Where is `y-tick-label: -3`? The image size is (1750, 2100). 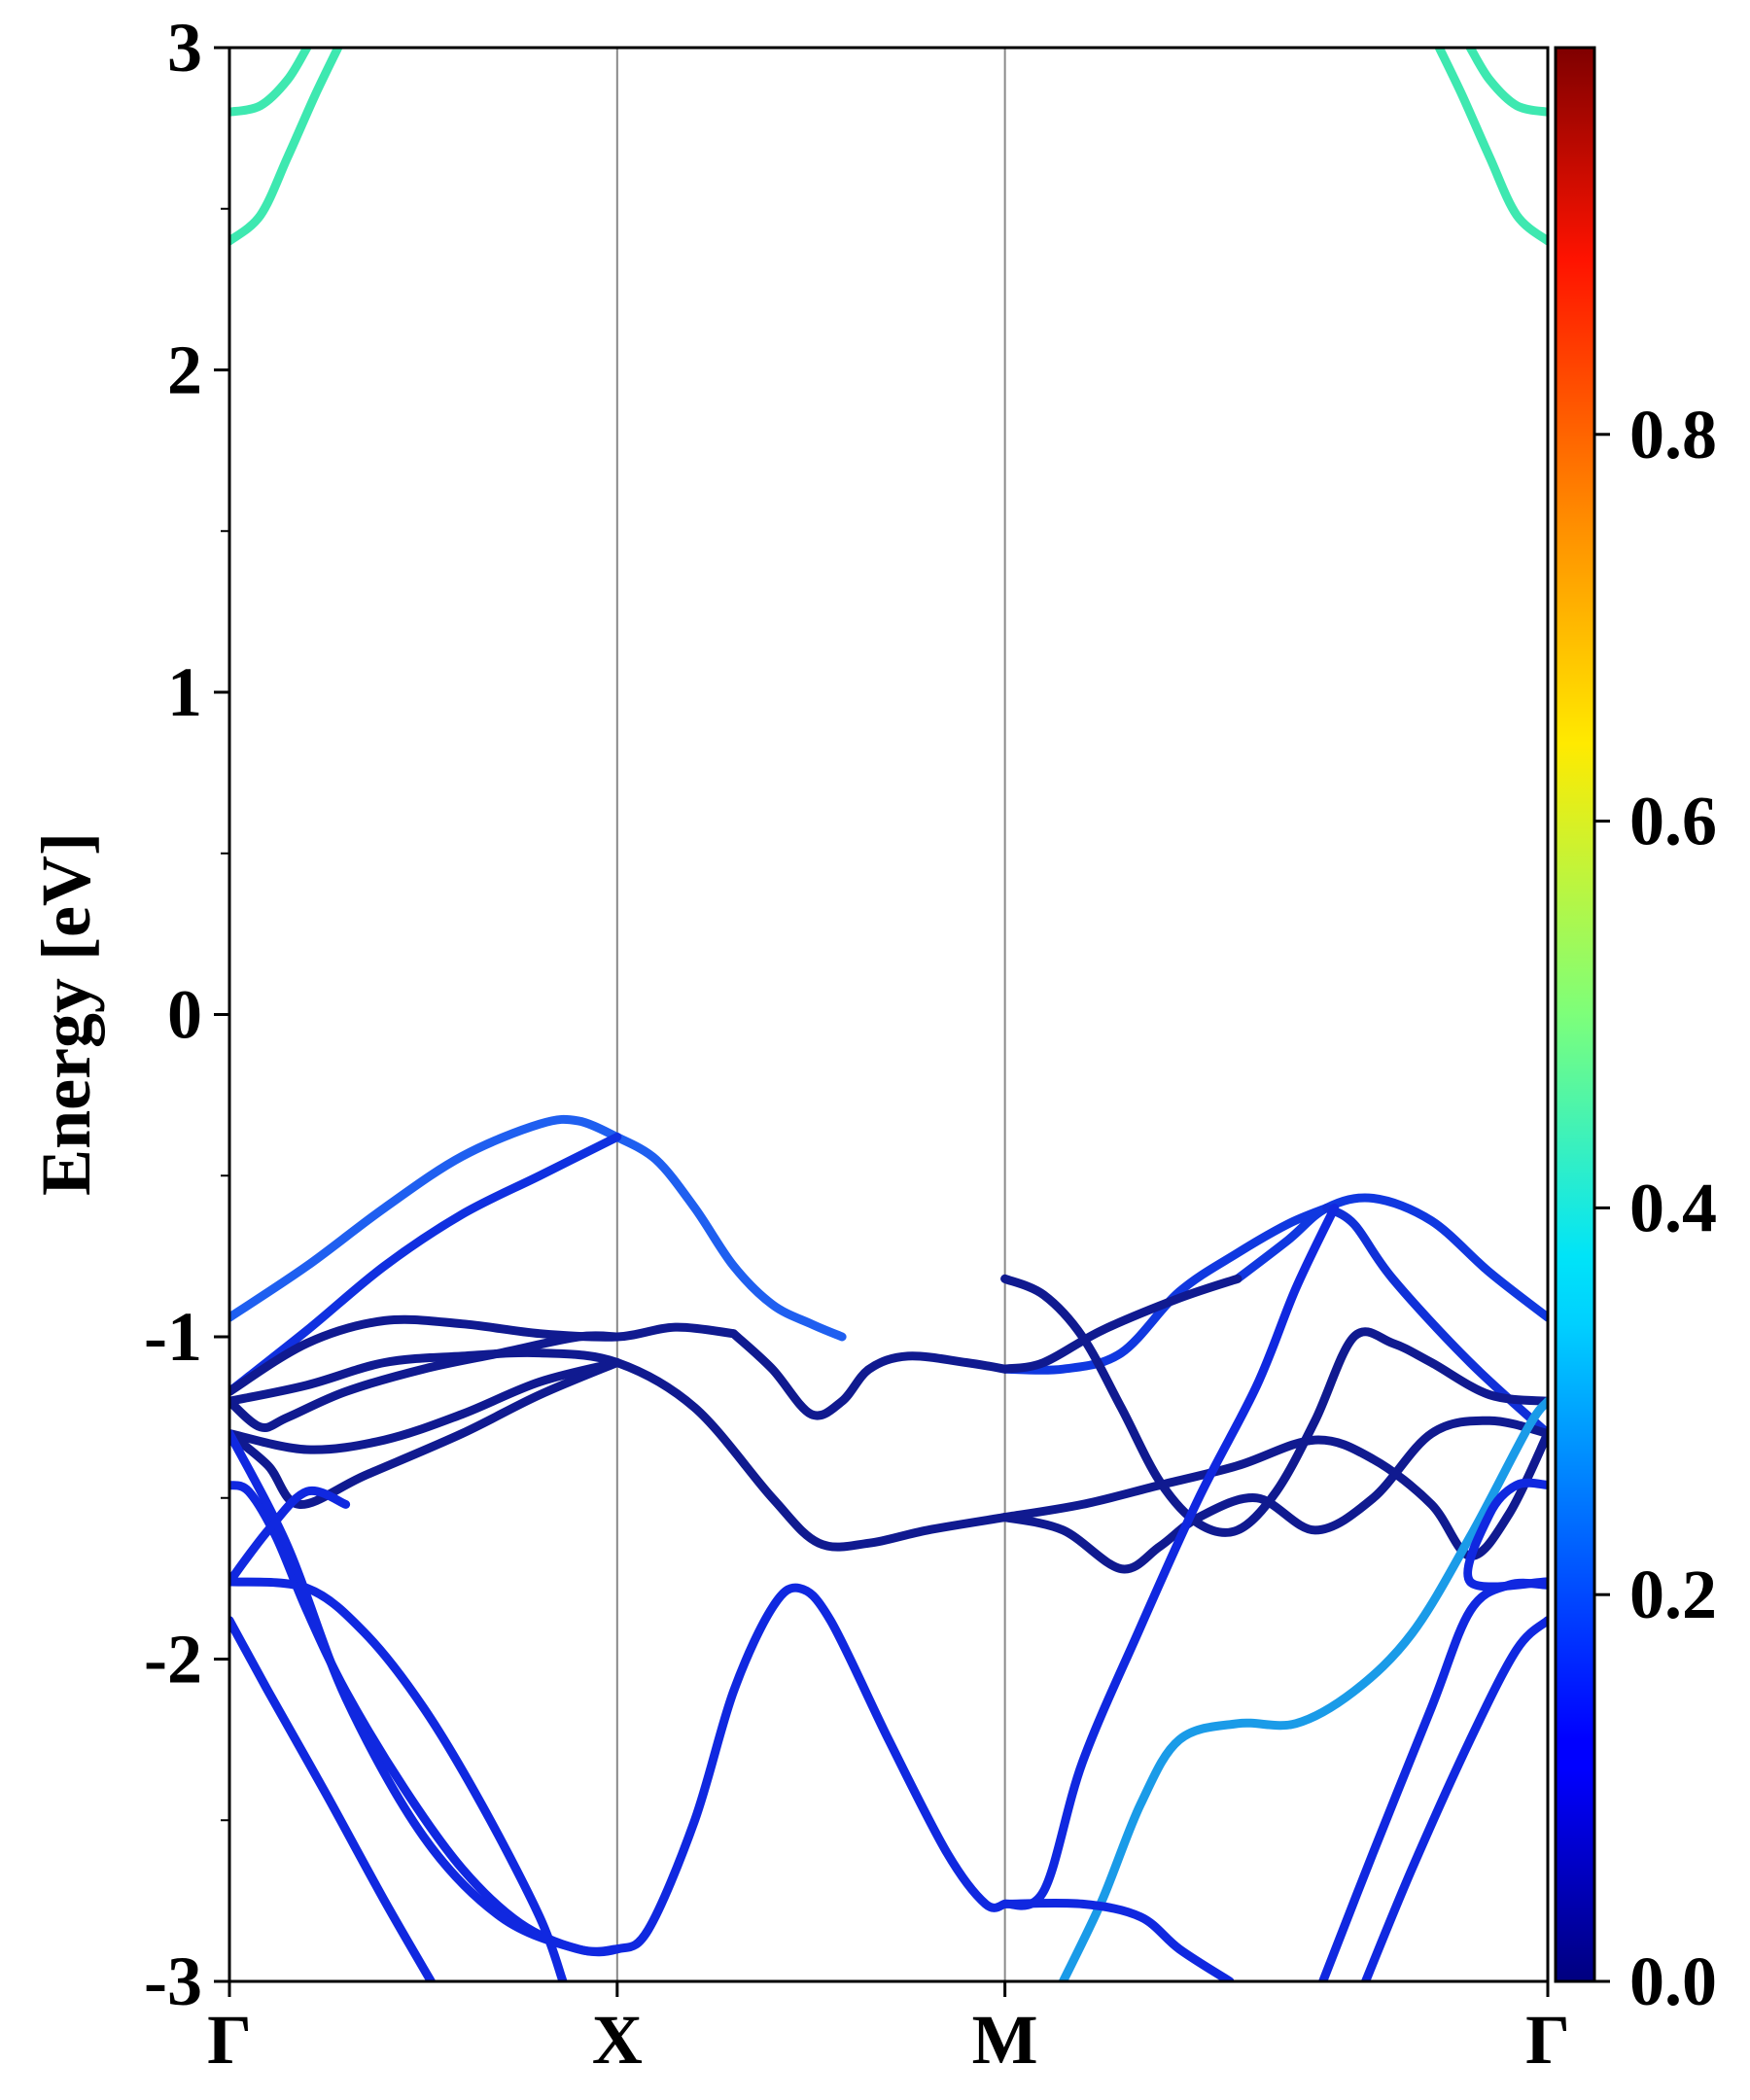
y-tick-label: -3 is located at coordinates (173, 1981).